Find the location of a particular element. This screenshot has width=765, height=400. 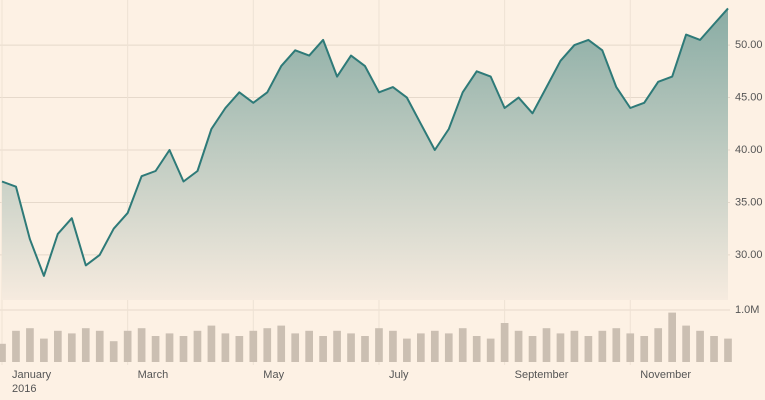

x-tick-label: November is located at coordinates (665, 375).